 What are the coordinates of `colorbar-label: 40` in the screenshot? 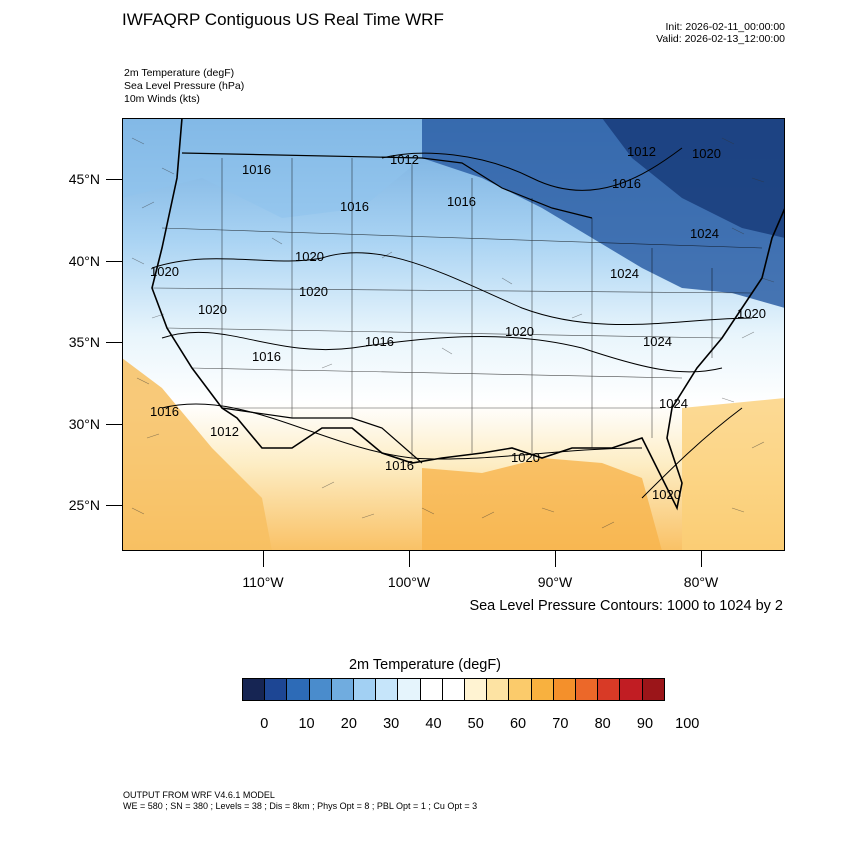 It's located at (433, 724).